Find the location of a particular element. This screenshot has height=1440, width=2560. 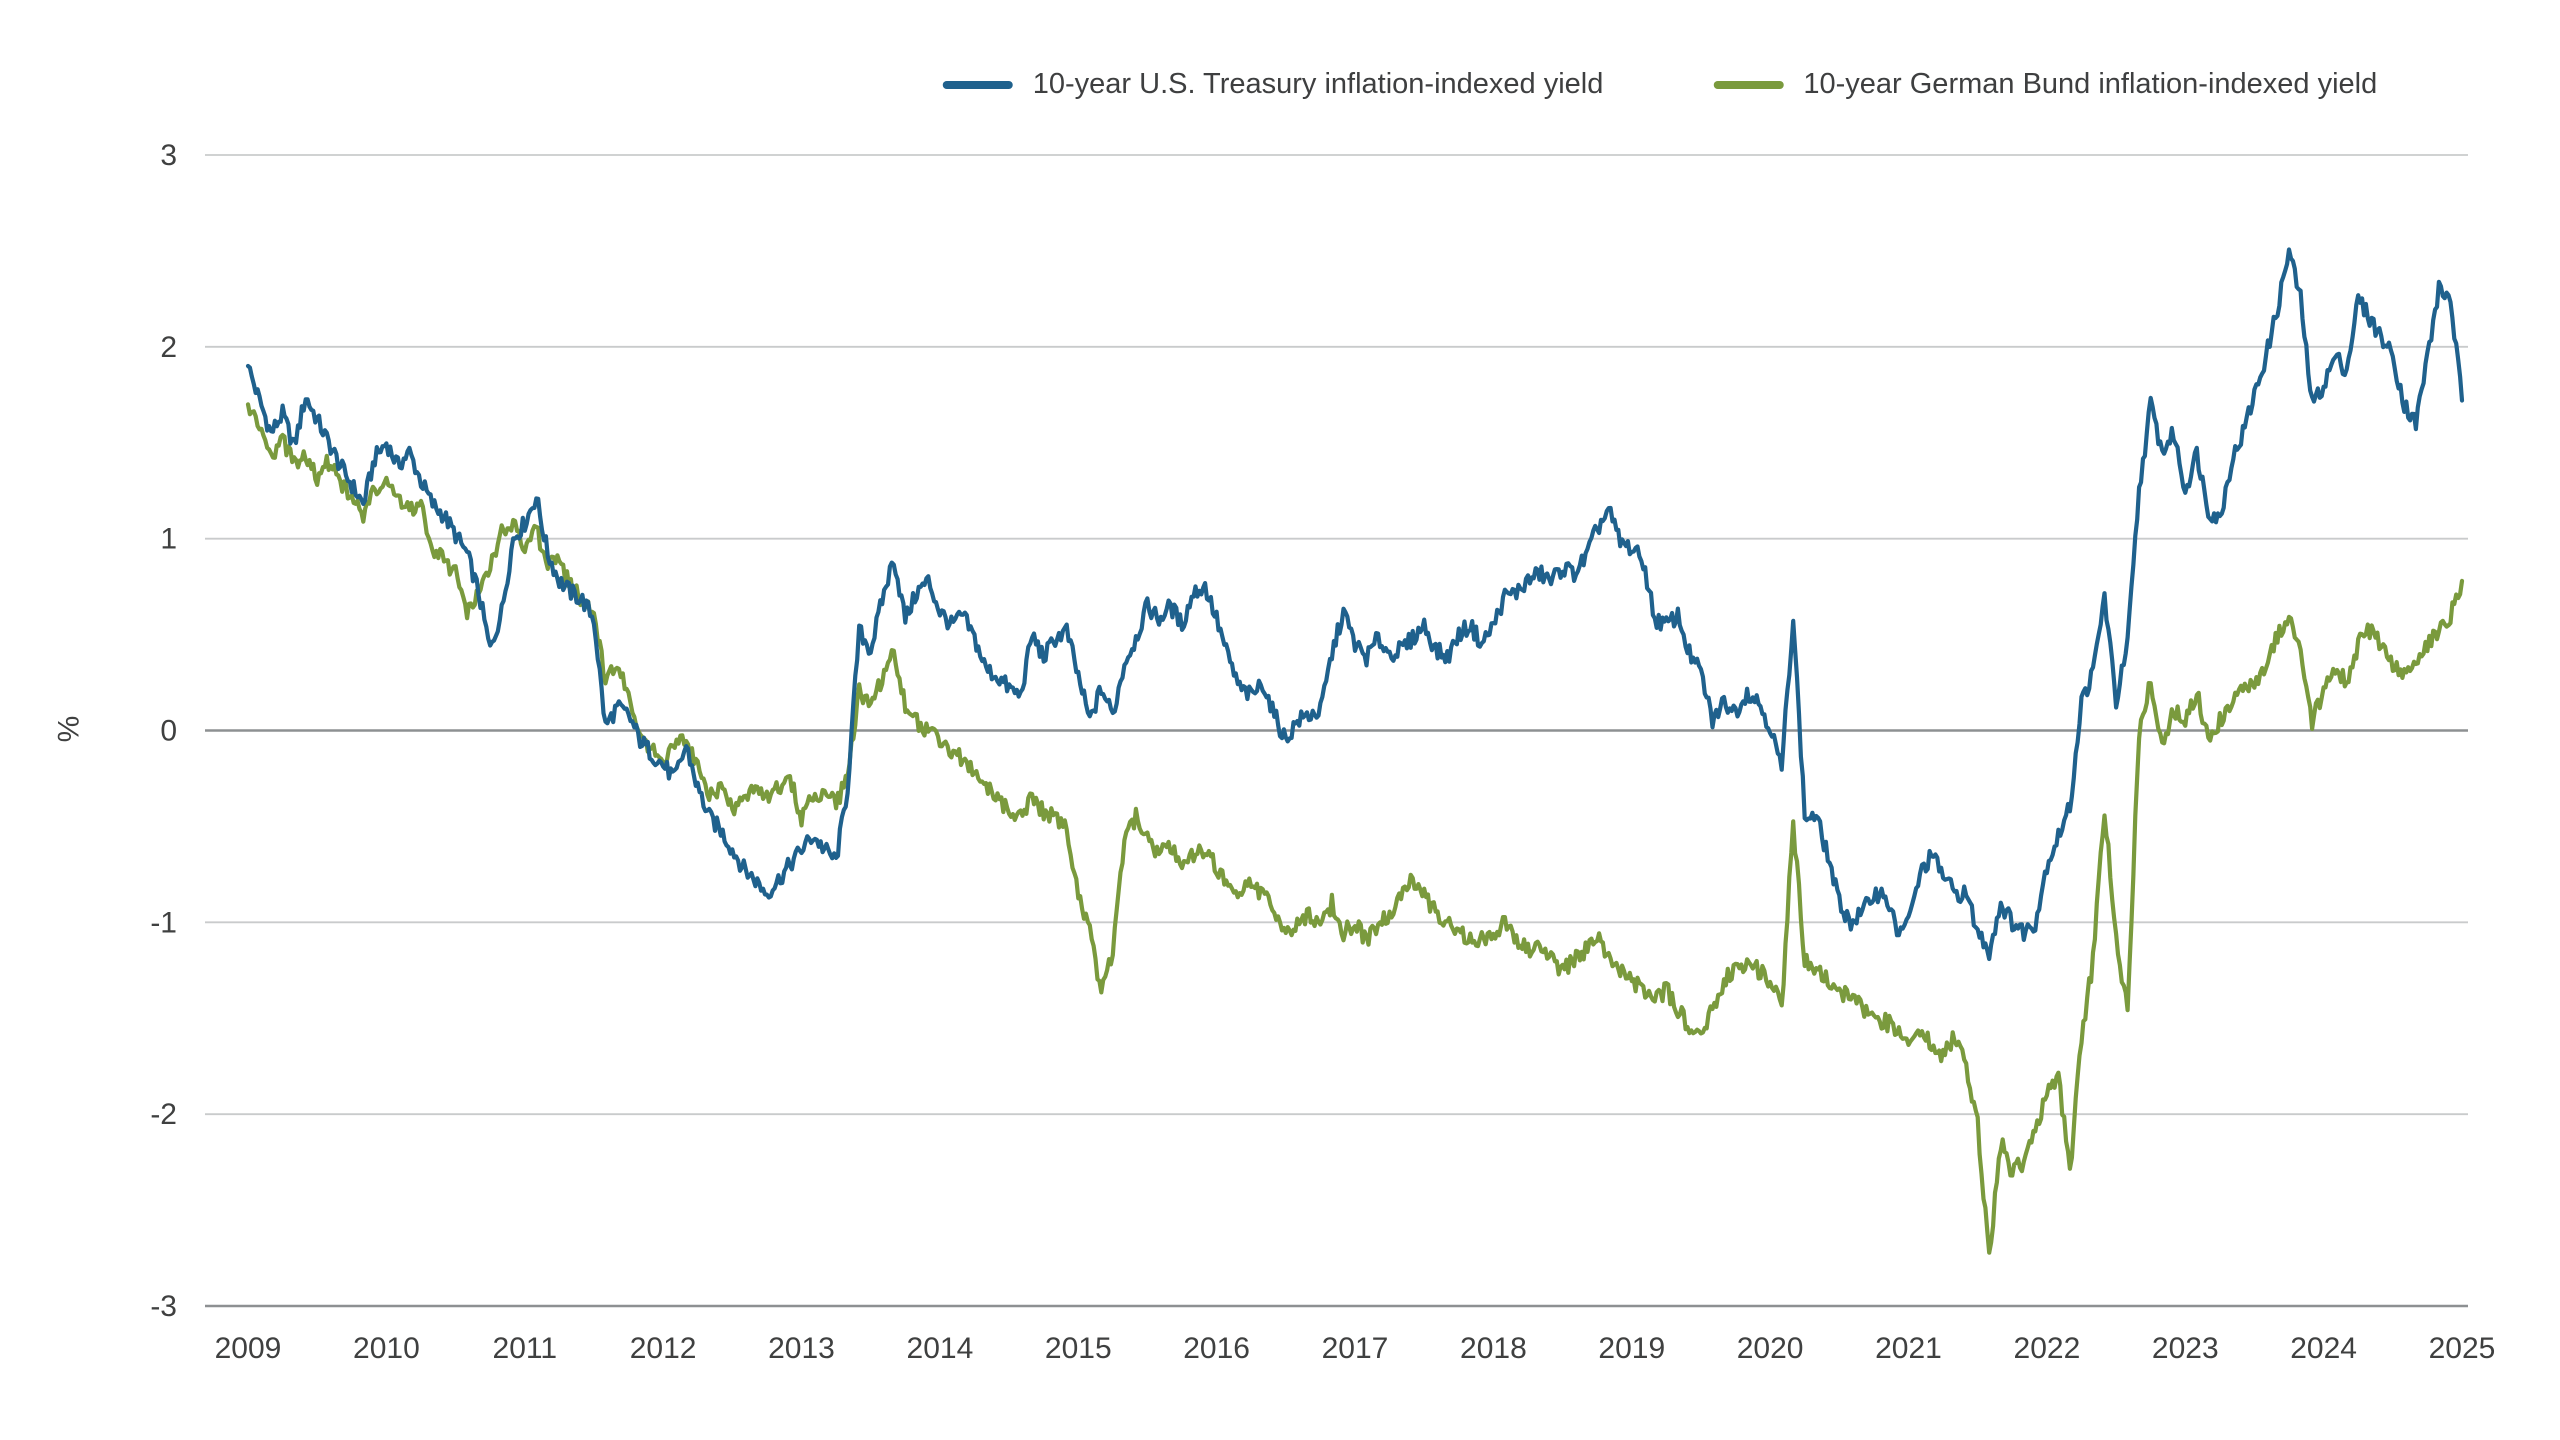

x-tick-label: 2010 is located at coordinates (386, 1348).